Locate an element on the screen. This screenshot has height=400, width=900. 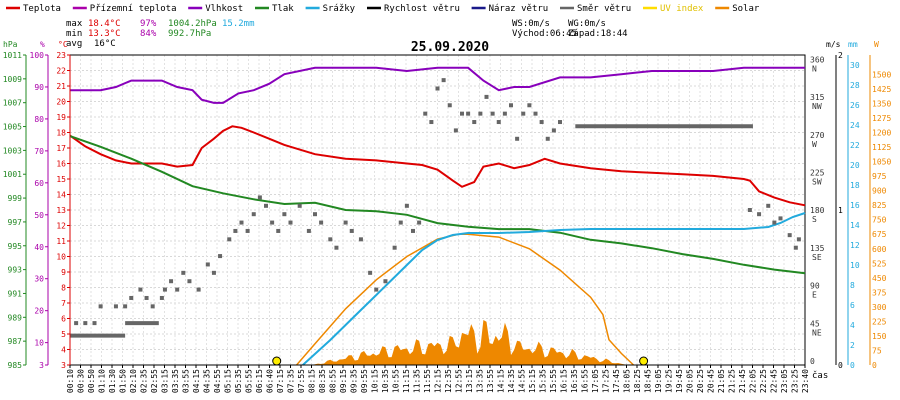
x-tick-label: 11:55 is located at coordinates (427, 381).